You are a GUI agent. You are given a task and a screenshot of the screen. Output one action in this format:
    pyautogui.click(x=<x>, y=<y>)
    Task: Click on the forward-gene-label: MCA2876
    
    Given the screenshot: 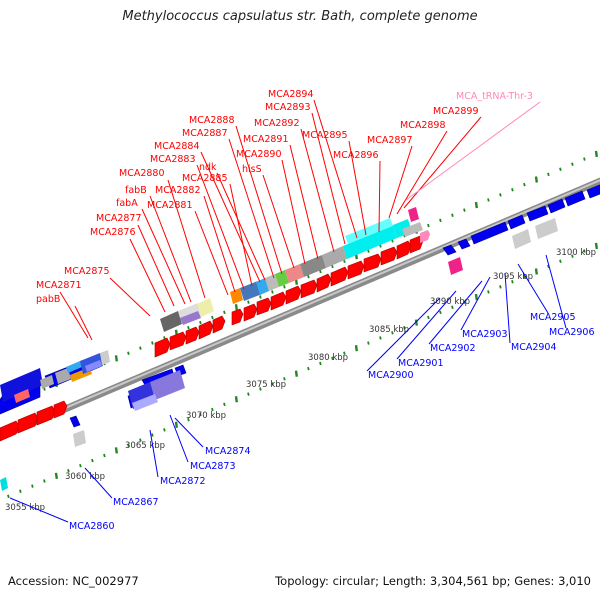 What is the action you would take?
    pyautogui.click(x=113, y=232)
    